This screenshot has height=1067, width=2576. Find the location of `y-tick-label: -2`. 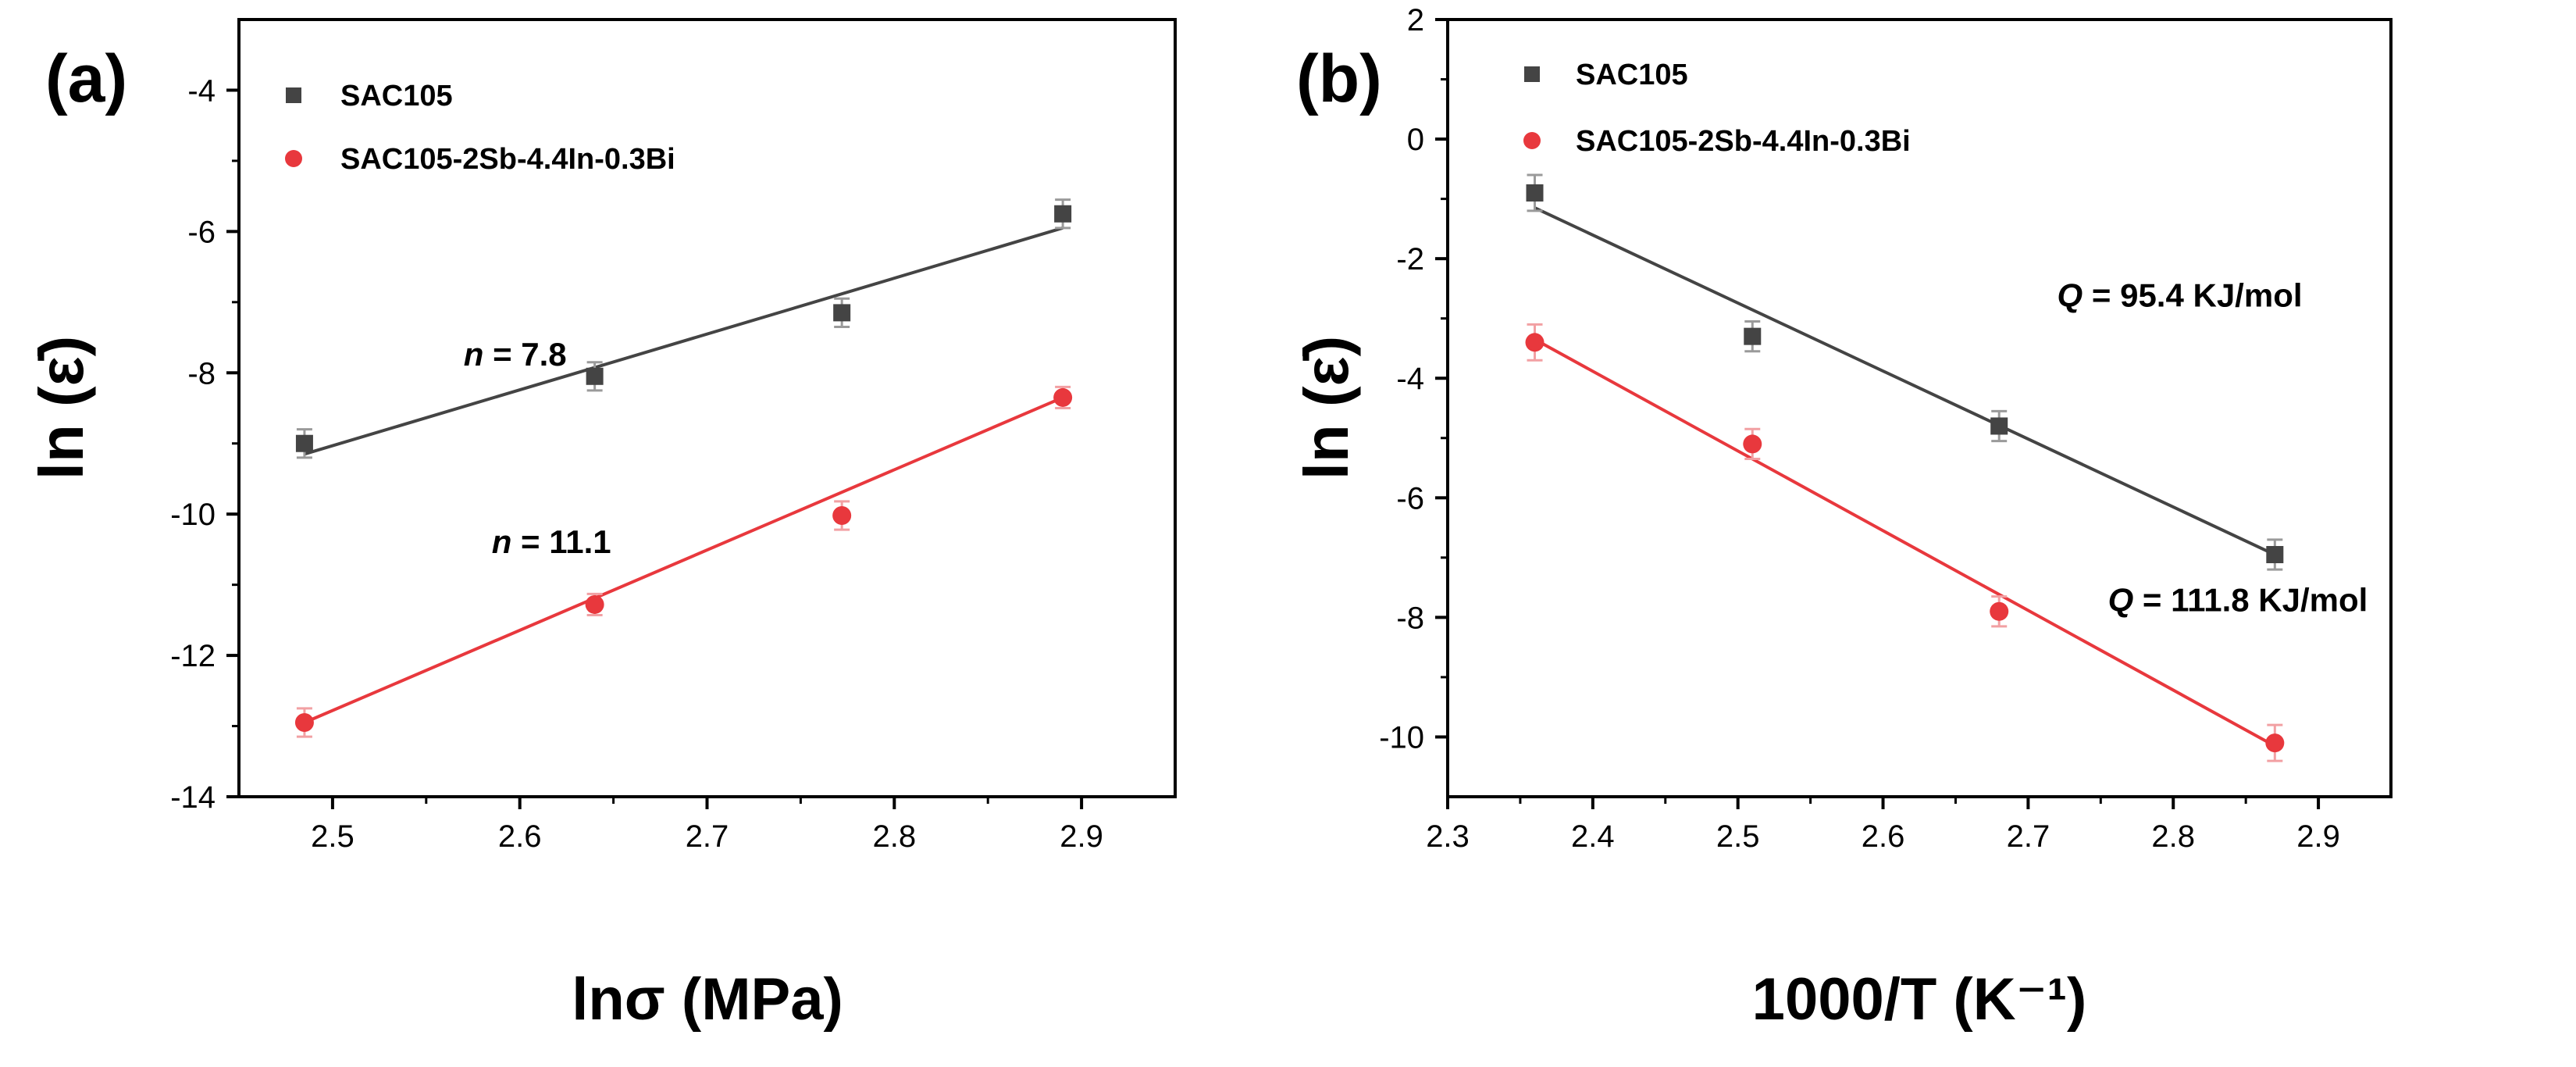

y-tick-label: -2 is located at coordinates (1410, 259).